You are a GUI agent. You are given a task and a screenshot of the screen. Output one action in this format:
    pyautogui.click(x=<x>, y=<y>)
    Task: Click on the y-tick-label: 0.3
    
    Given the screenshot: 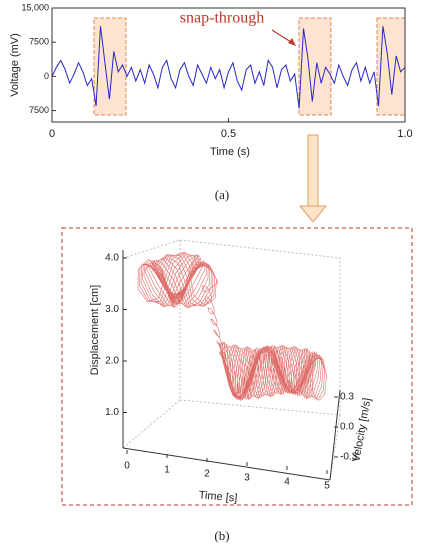 What is the action you would take?
    pyautogui.click(x=347, y=397)
    